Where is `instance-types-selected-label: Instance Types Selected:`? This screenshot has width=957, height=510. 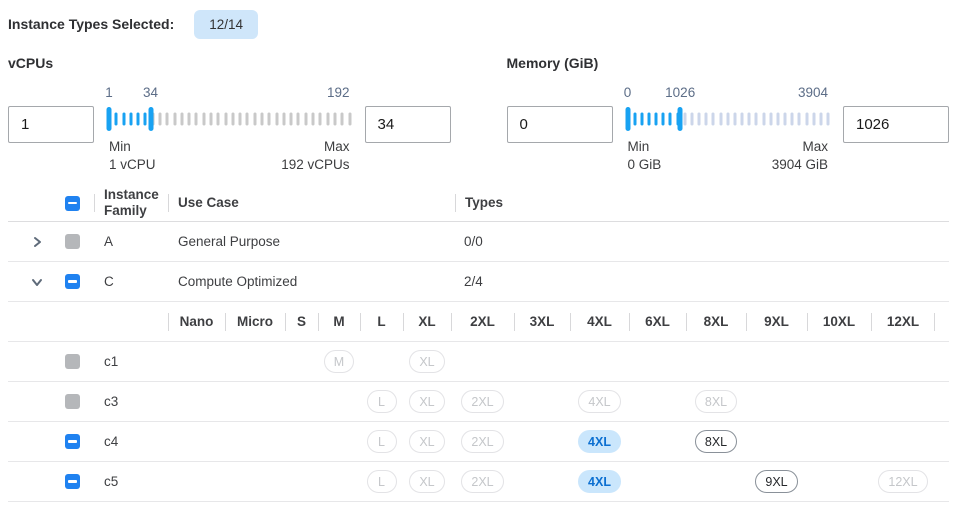
instance-types-selected-label: Instance Types Selected: is located at coordinates (91, 24).